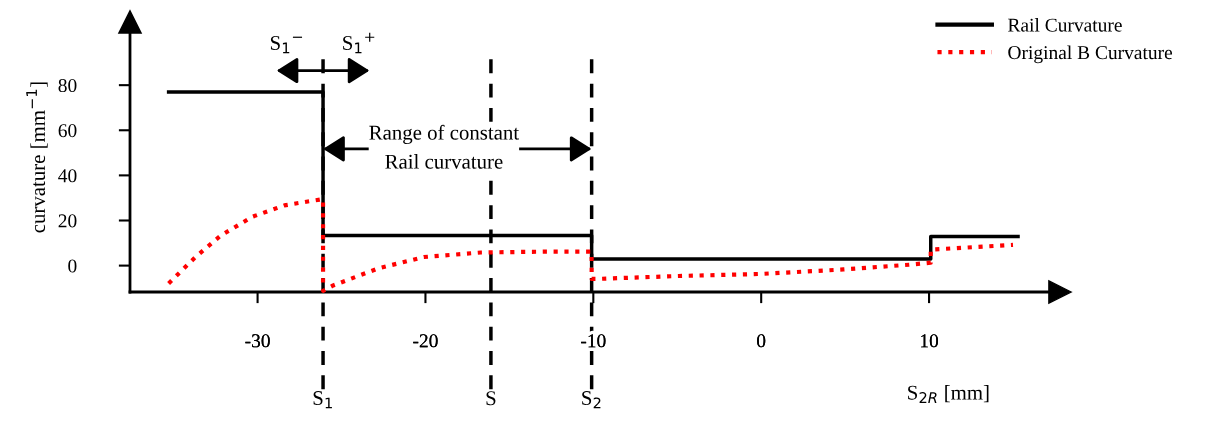 This screenshot has width=1207, height=425. Describe the element at coordinates (930, 341) in the screenshot. I see `x-tick-label: 10` at that location.